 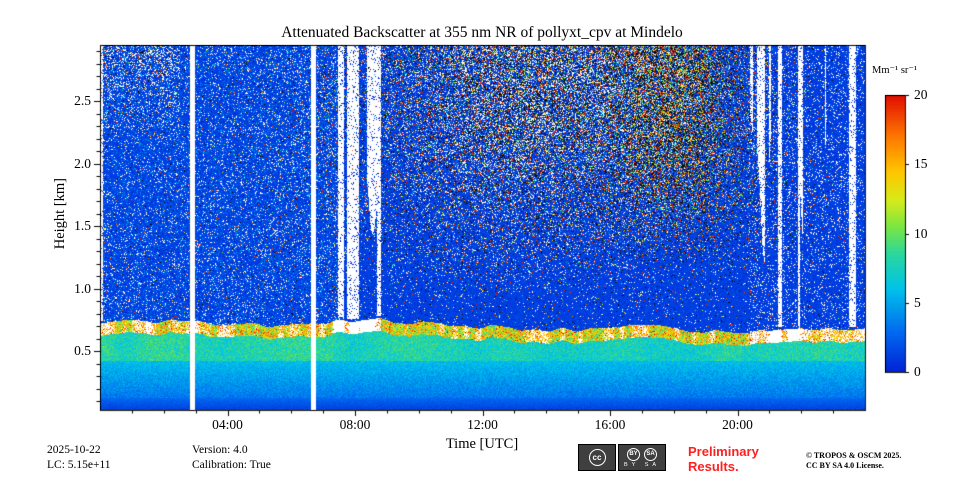 What do you see at coordinates (79, 458) in the screenshot?
I see `footer-date-block: 2025-10-22 LC: 5.15e+11` at bounding box center [79, 458].